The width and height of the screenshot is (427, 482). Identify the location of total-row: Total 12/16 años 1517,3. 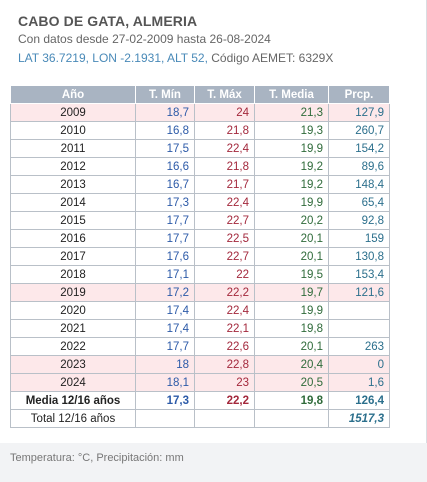
(200, 418).